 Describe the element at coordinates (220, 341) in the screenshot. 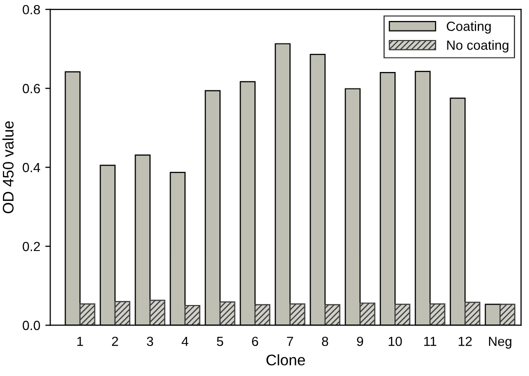

I see `x-tick-label: 5` at that location.